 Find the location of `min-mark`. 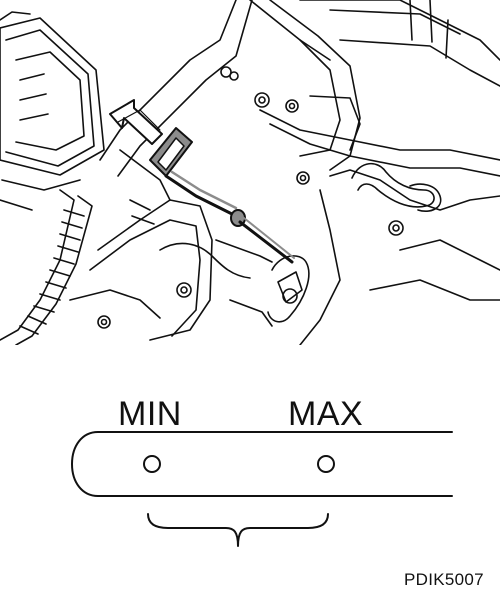

min-mark is located at coordinates (152, 464).